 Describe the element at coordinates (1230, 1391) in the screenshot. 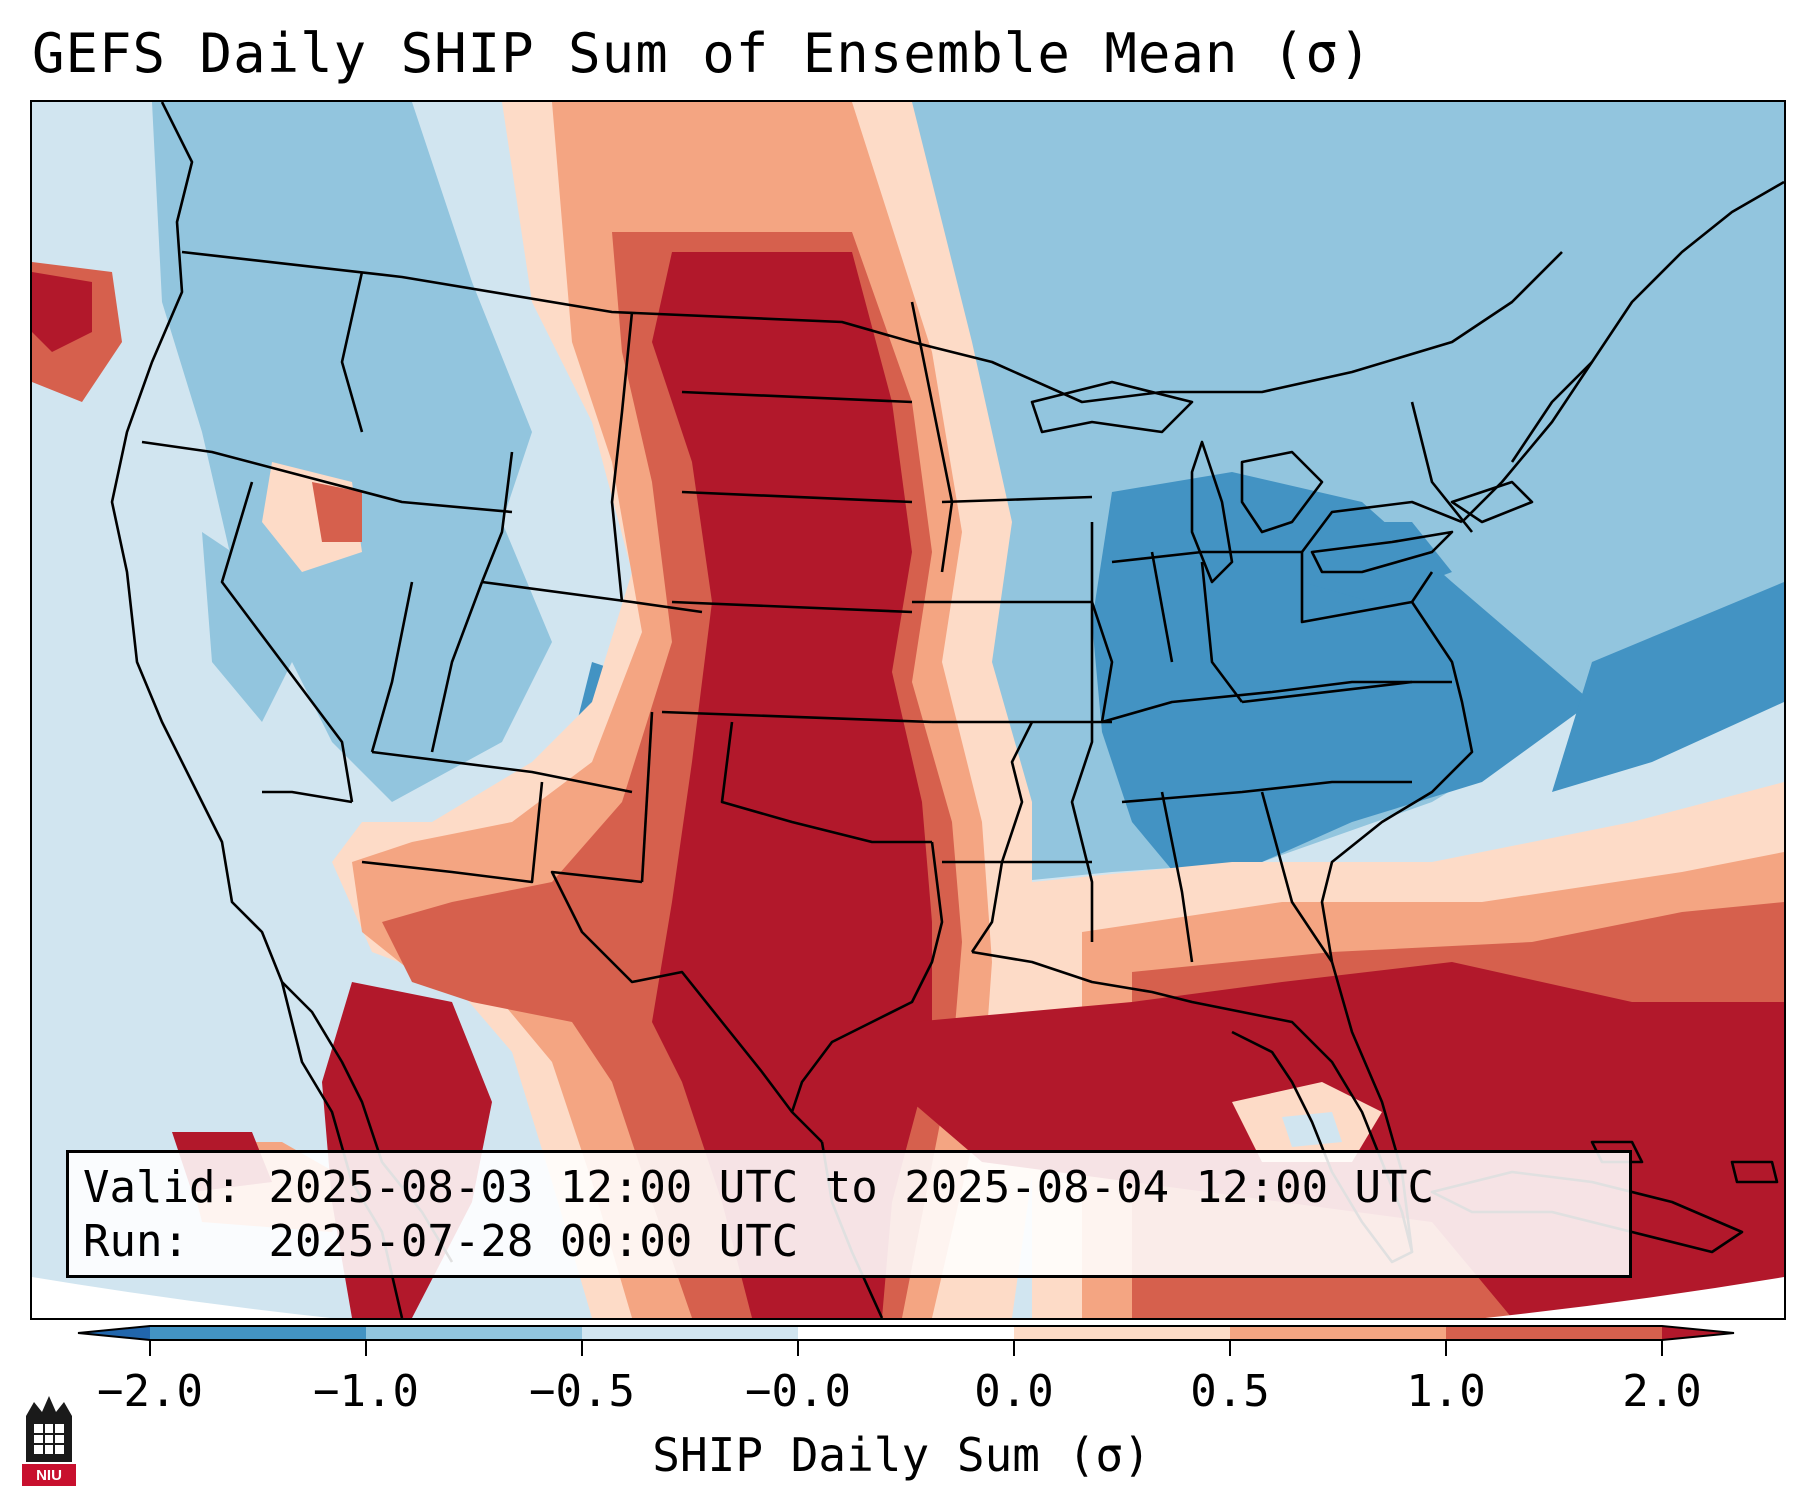

I see `colorbar-tick-label: 0.5` at that location.